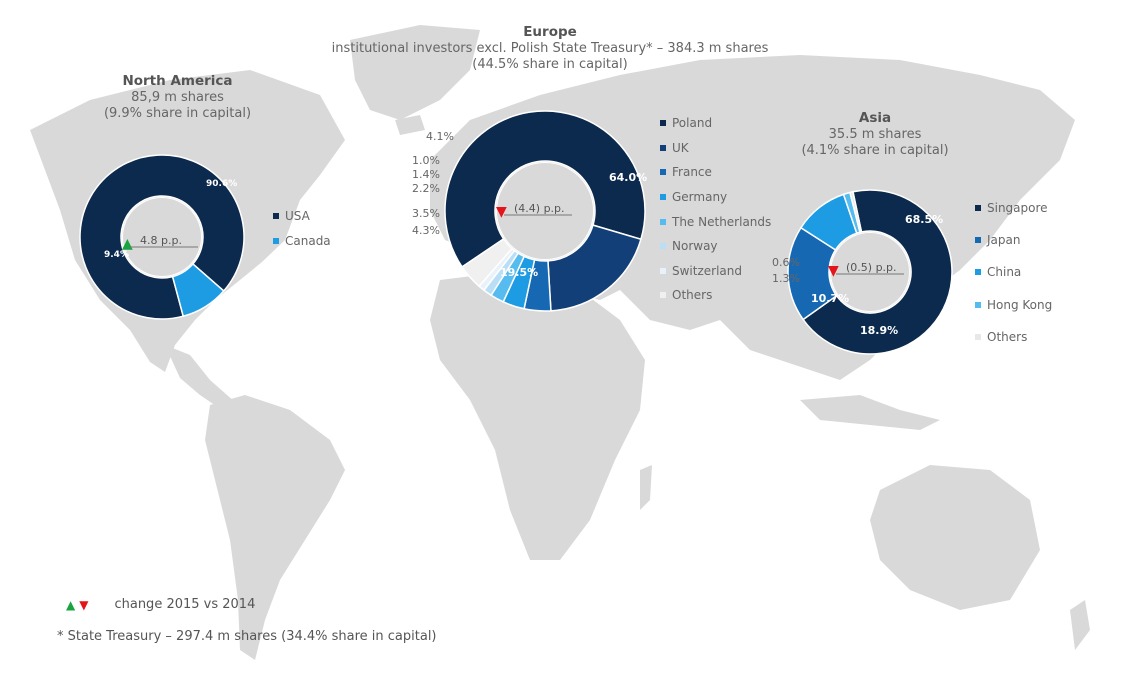 This screenshot has height=687, width=1123. Describe the element at coordinates (297, 216) in the screenshot. I see `legend-label: USA` at that location.